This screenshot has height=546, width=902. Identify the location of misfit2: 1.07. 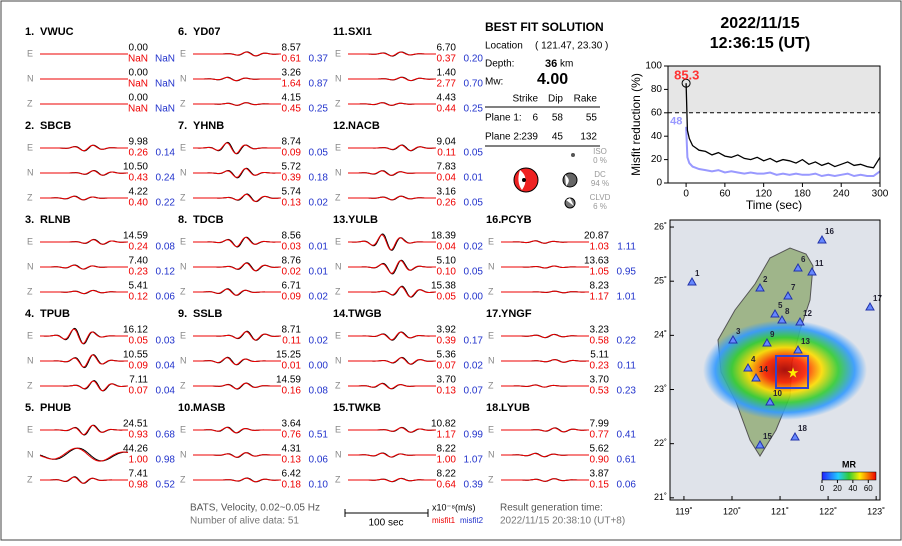
(474, 460).